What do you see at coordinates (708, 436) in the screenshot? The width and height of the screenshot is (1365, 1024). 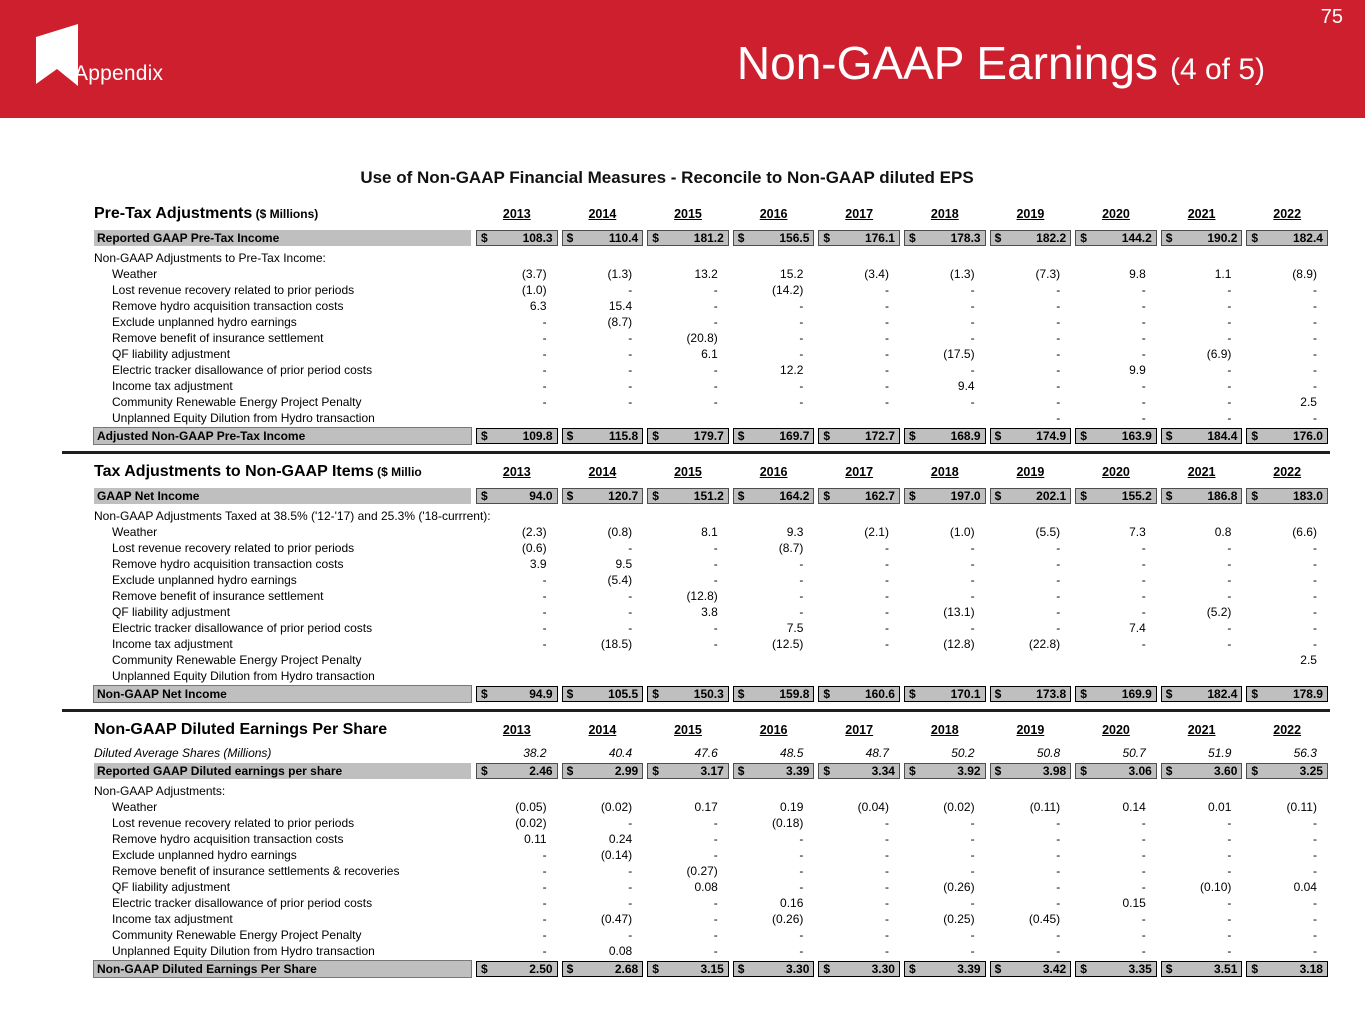 I see `value-text: 179.7` at bounding box center [708, 436].